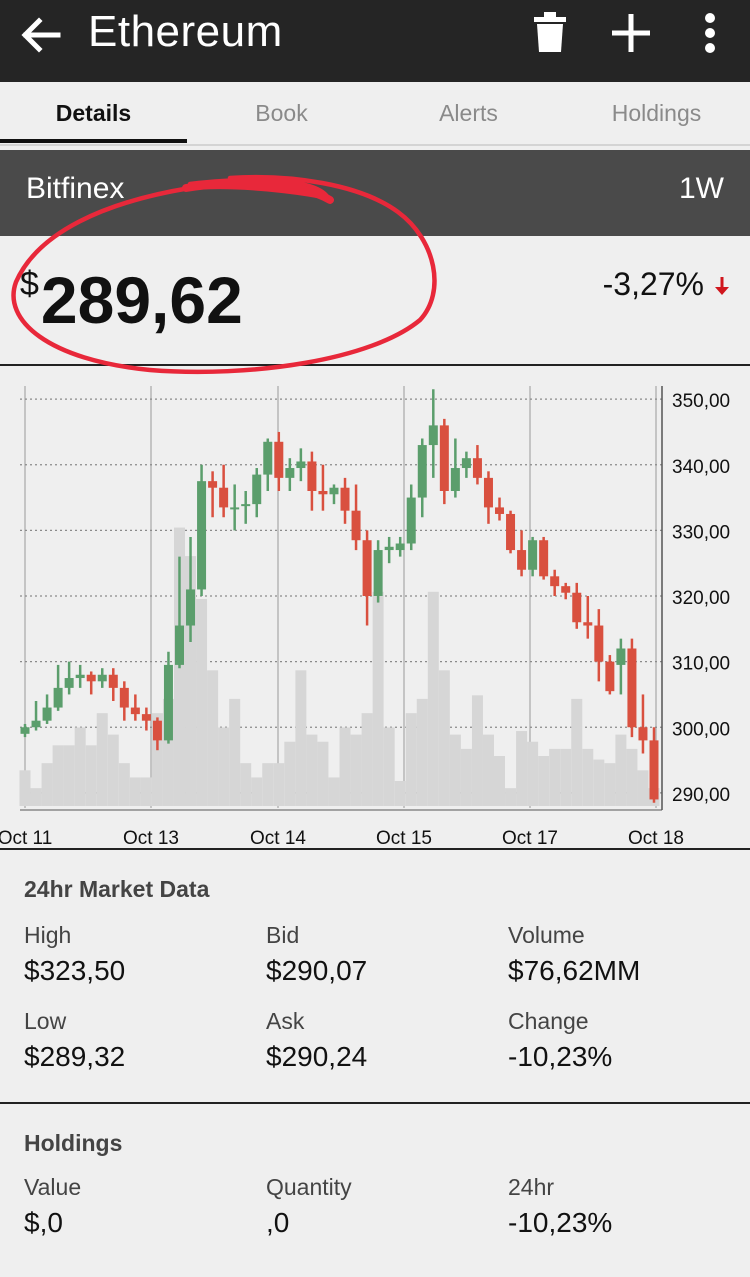  Describe the element at coordinates (656, 113) in the screenshot. I see `tab-holdings: Holdings` at that location.